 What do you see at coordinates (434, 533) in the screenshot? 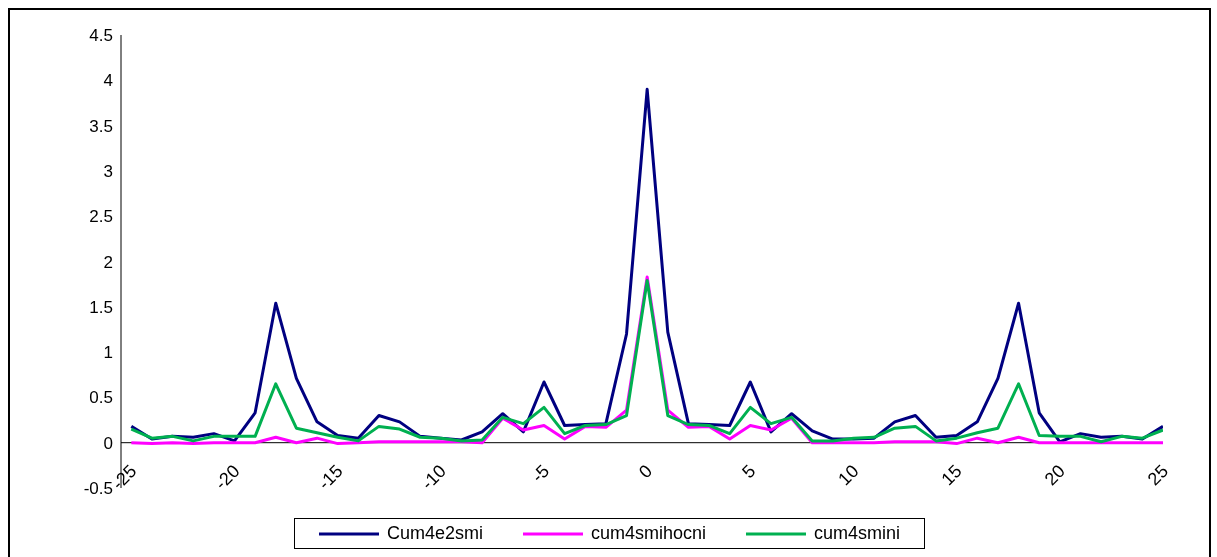
I see `legend-label: Cum4e2smi` at bounding box center [434, 533].